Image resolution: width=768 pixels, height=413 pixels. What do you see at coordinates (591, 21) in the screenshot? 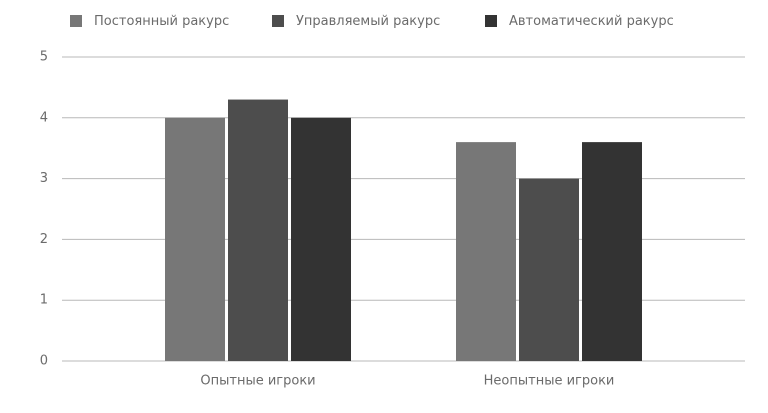
I see `legend-label: Автоматический ракурс` at bounding box center [591, 21].